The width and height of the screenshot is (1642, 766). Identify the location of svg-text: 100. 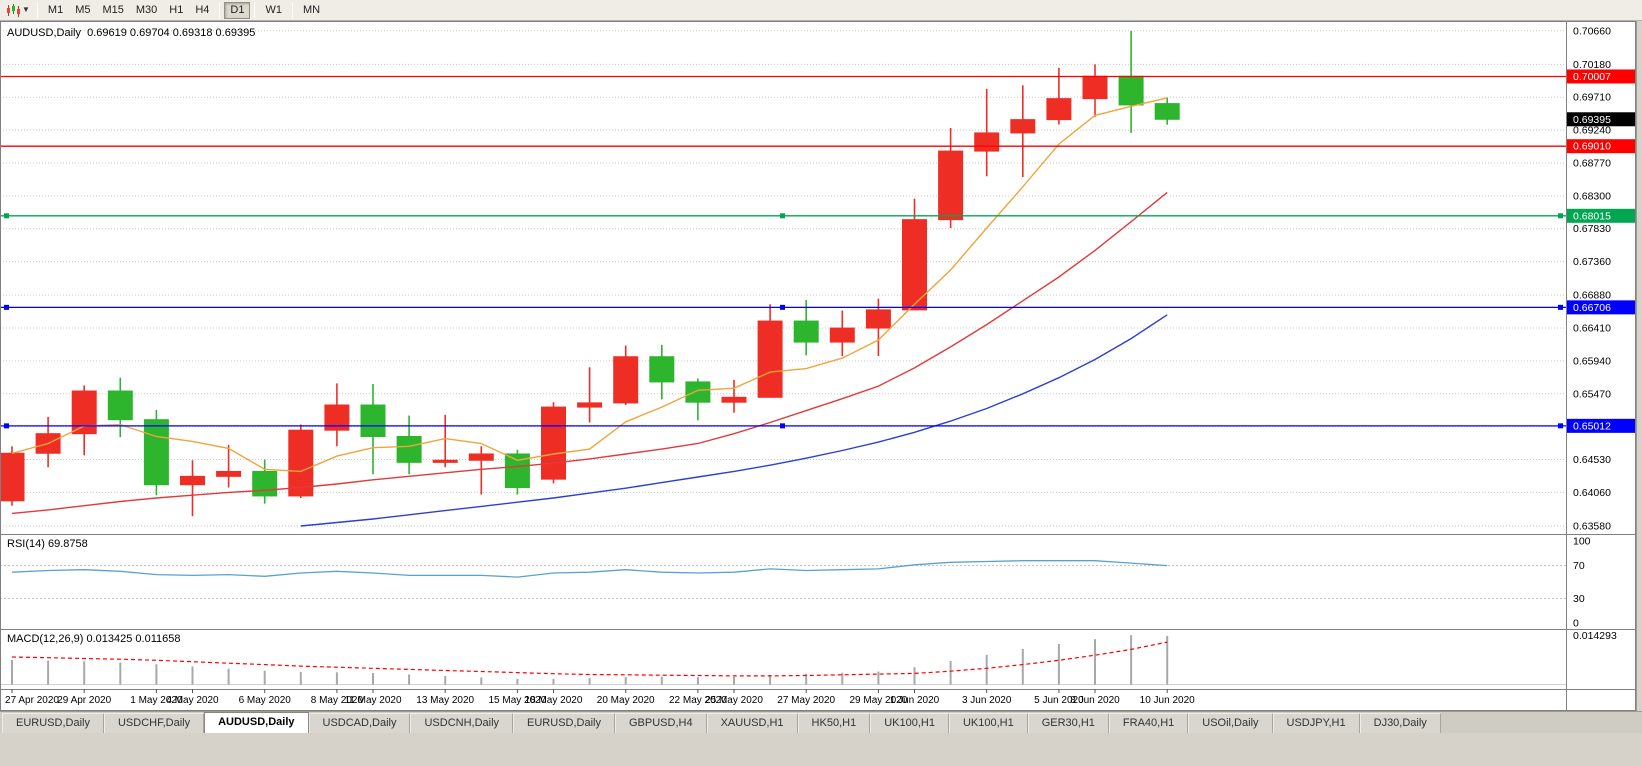
(1582, 542).